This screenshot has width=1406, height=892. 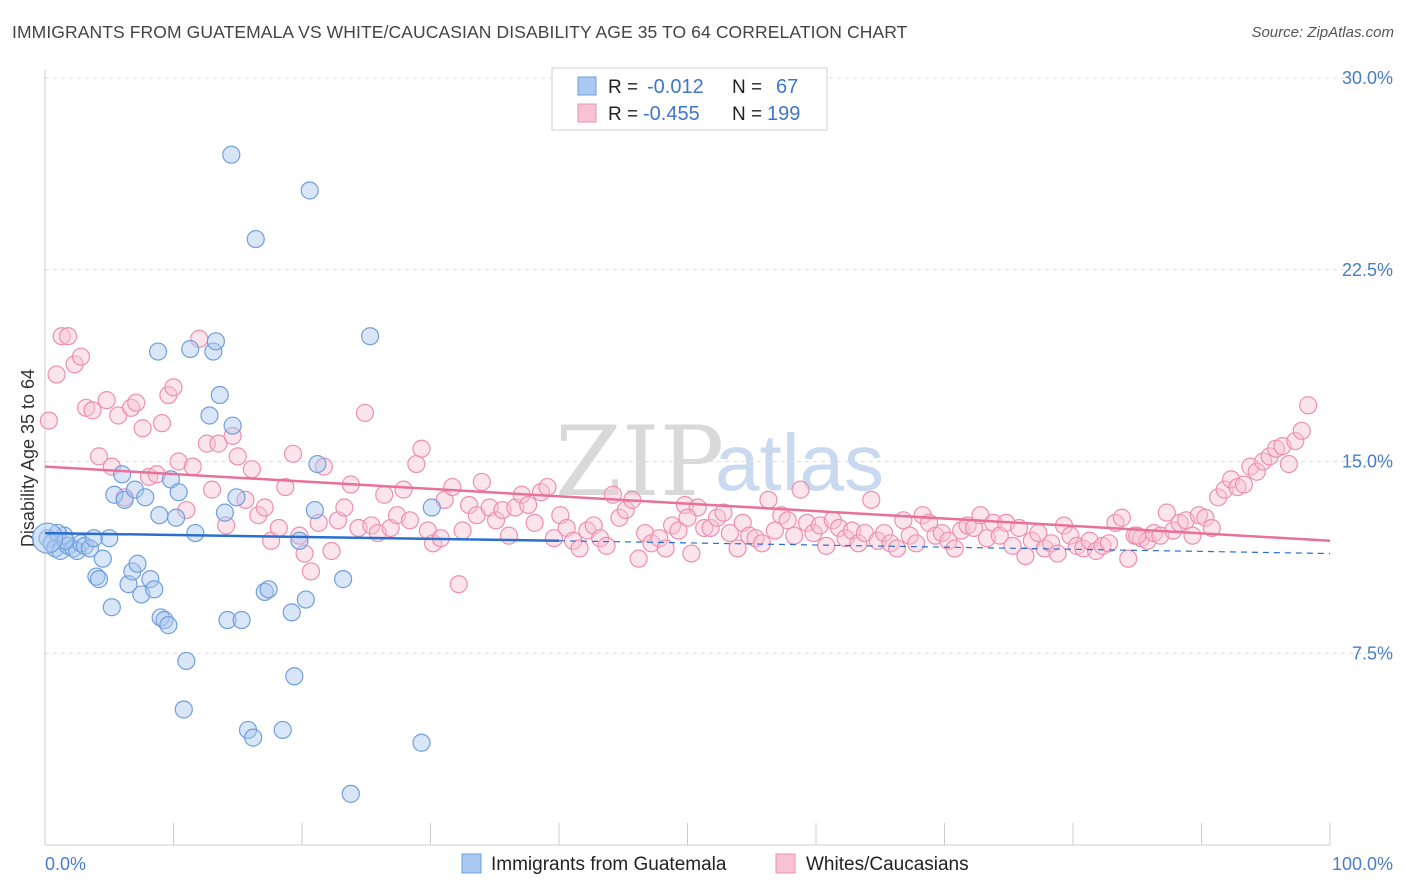 I want to click on source-label: Source: ZipAtlas.com, so click(x=1322, y=32).